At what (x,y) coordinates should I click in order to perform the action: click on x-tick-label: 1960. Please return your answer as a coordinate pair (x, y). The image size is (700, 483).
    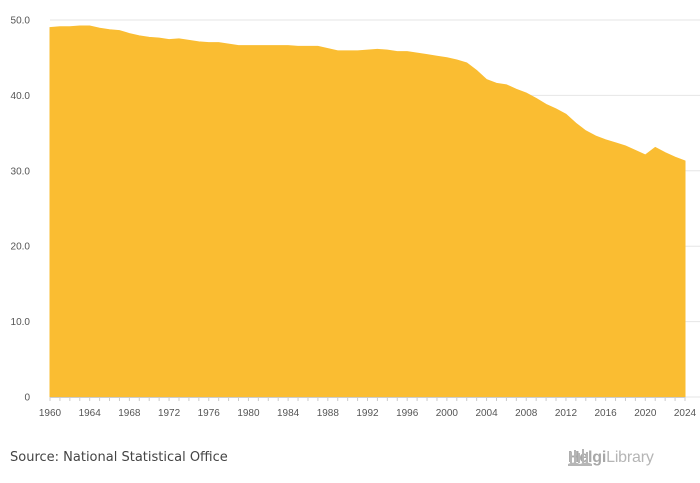
    Looking at the image, I should click on (50, 413).